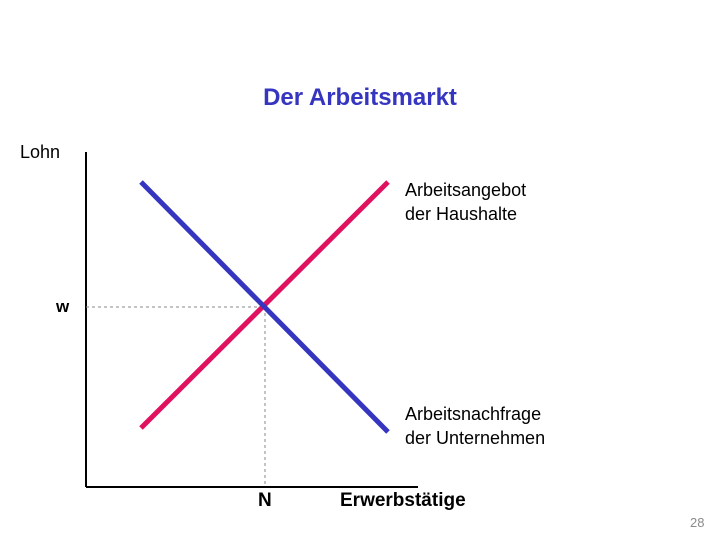  Describe the element at coordinates (473, 414) in the screenshot. I see `demand-label-line1: Arbeitsnachfrage` at that location.